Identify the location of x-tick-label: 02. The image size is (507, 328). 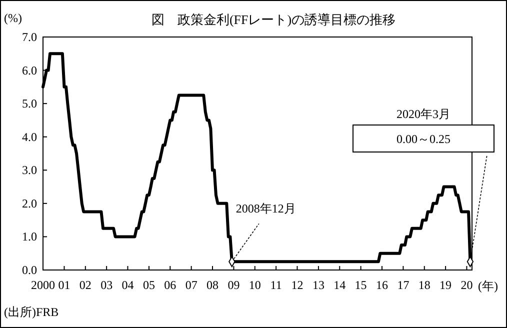
(85, 285).